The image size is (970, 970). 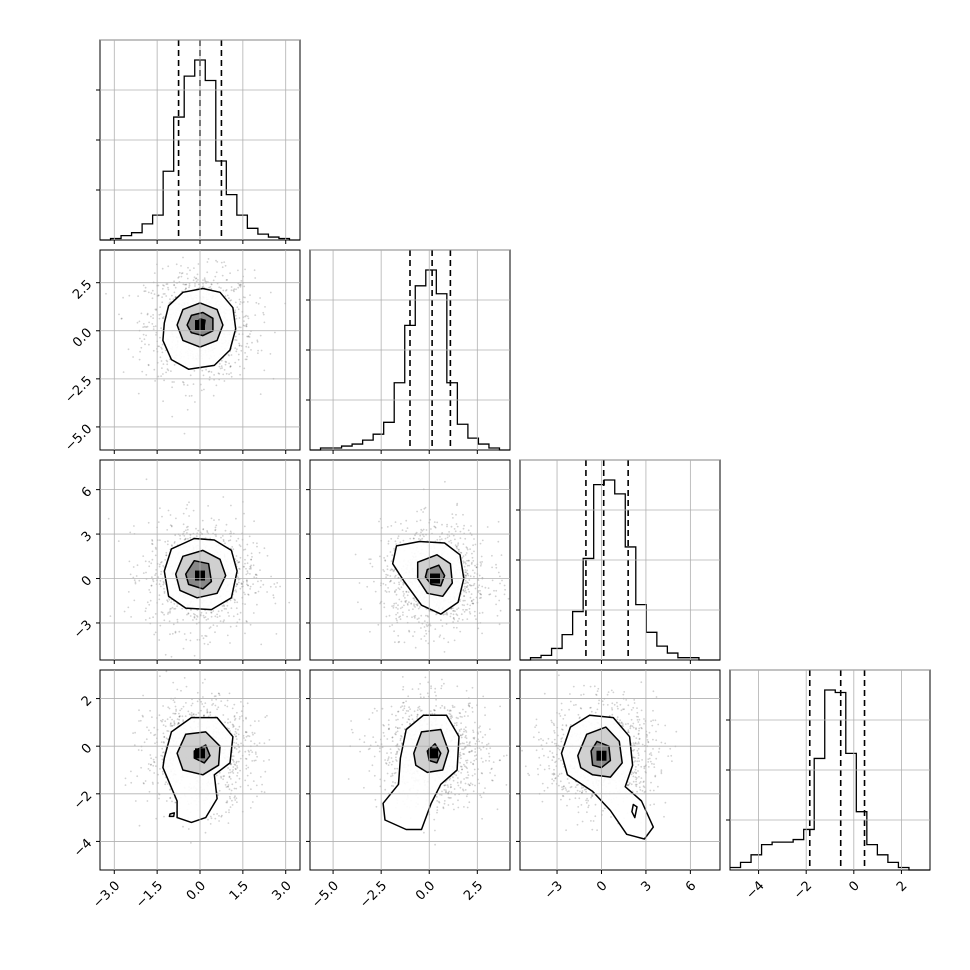 I want to click on contour-line, so click(x=428, y=577).